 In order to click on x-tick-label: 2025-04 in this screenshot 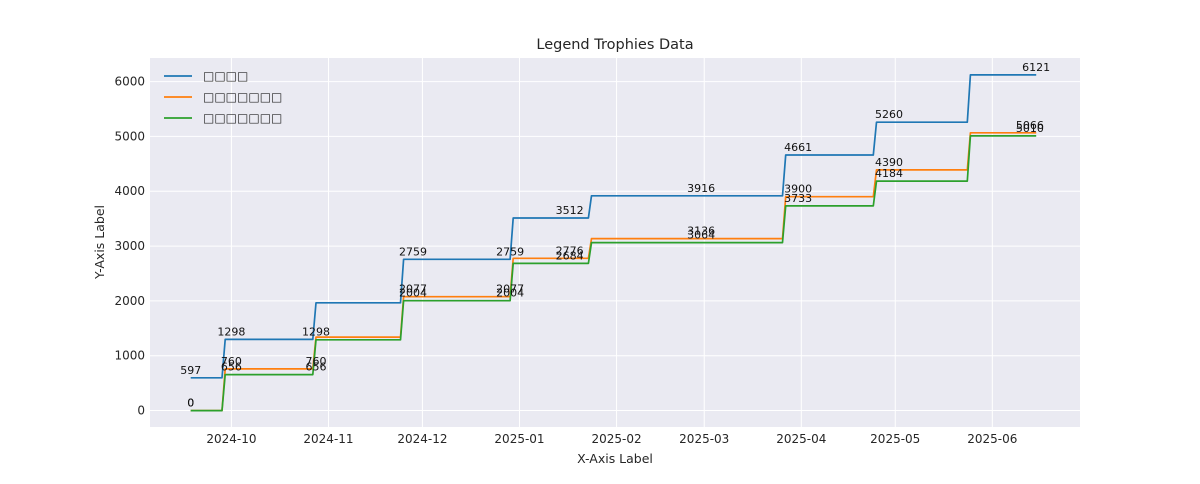, I will do `click(801, 439)`.